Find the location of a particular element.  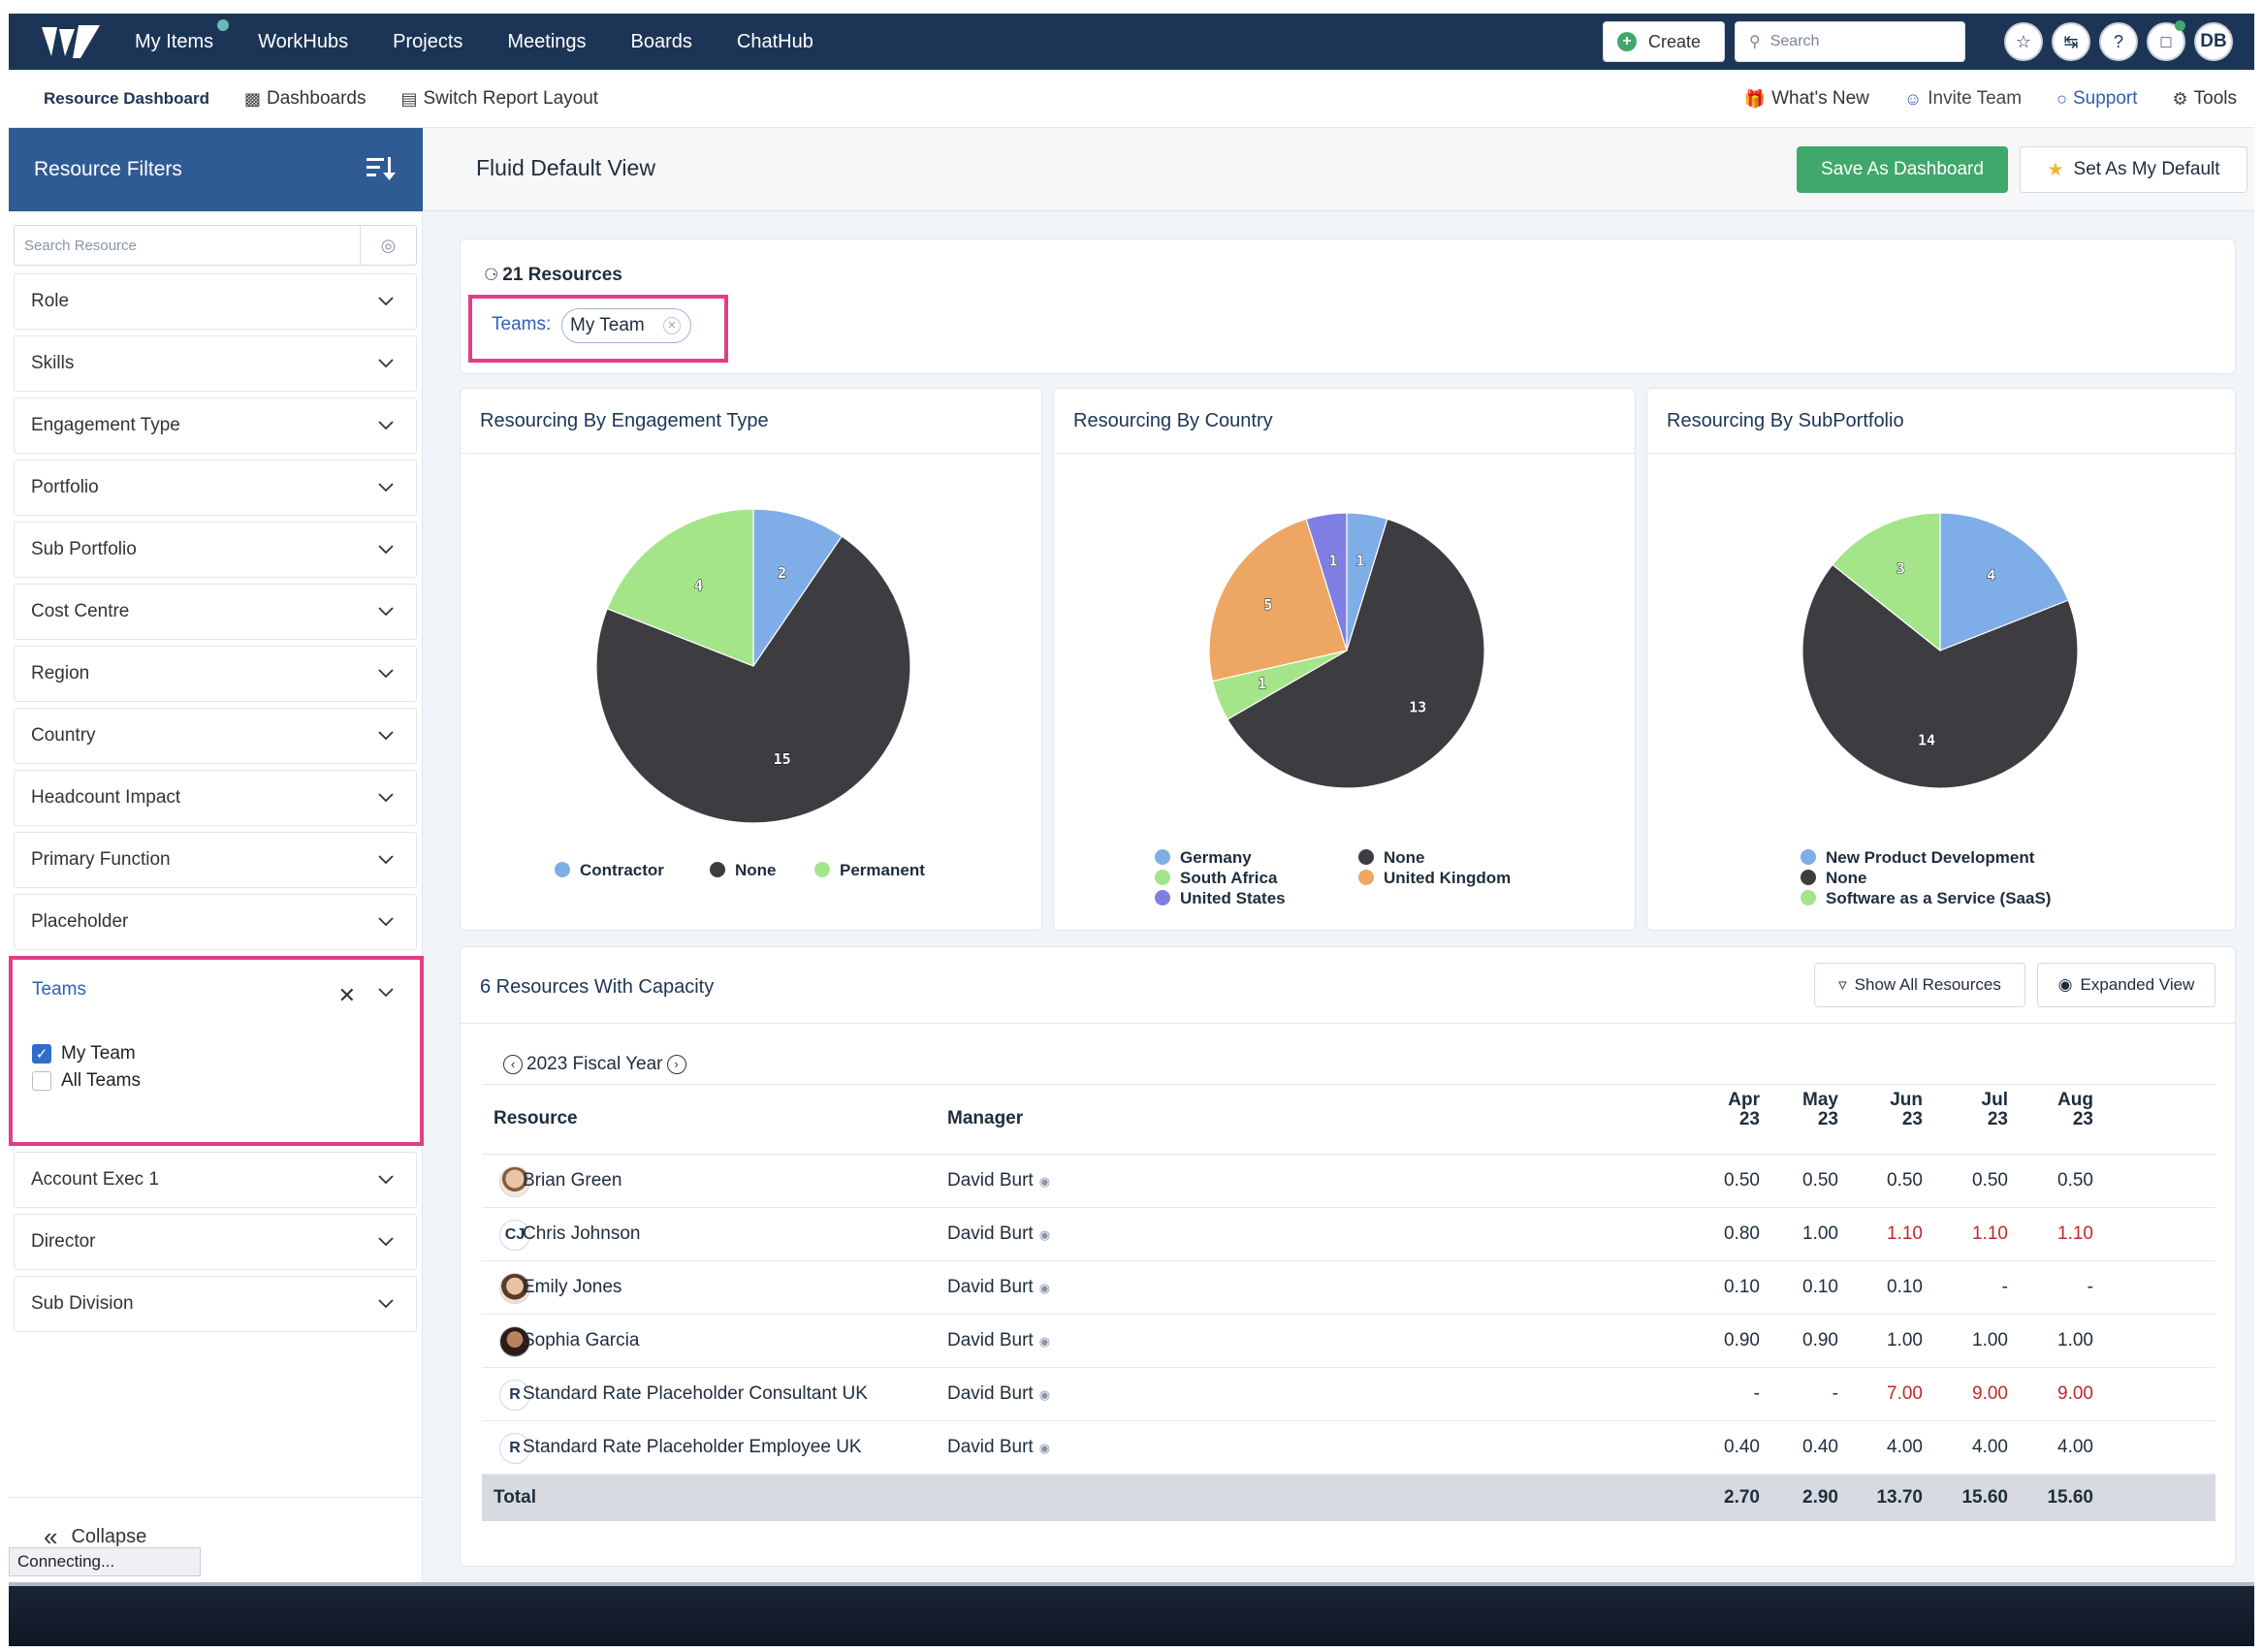

remove-chip-icon: ✕ is located at coordinates (672, 325).